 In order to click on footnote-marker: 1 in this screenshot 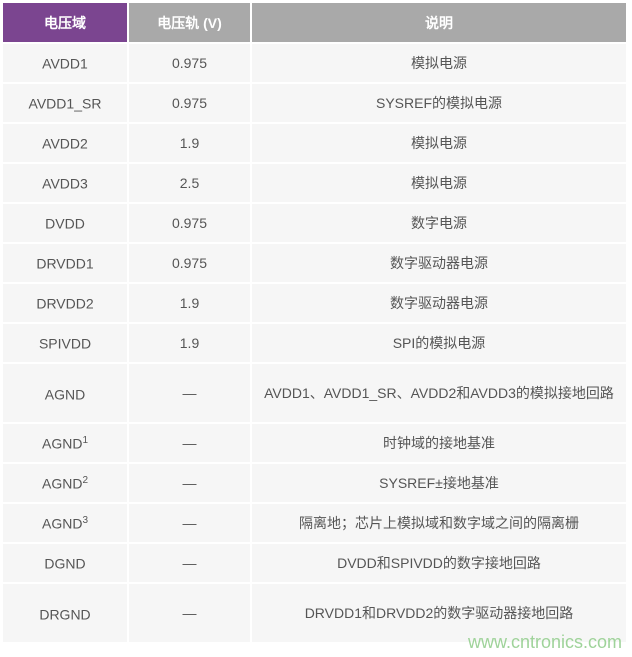, I will do `click(85, 440)`.